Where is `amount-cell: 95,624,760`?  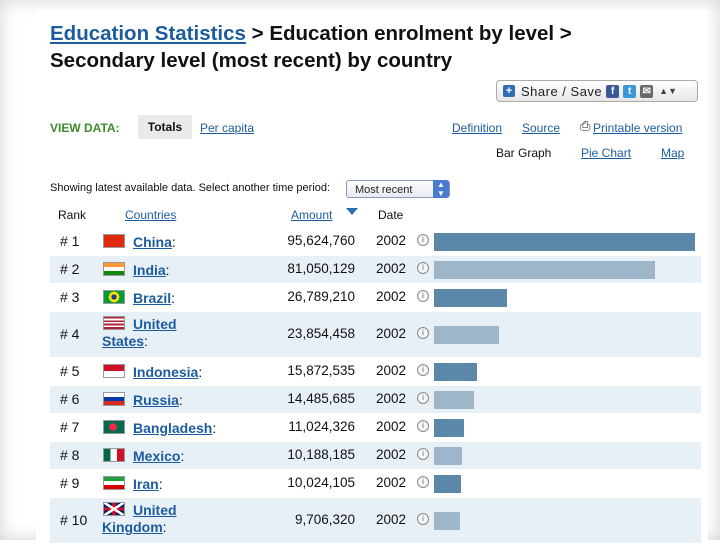 amount-cell: 95,624,760 is located at coordinates (321, 240).